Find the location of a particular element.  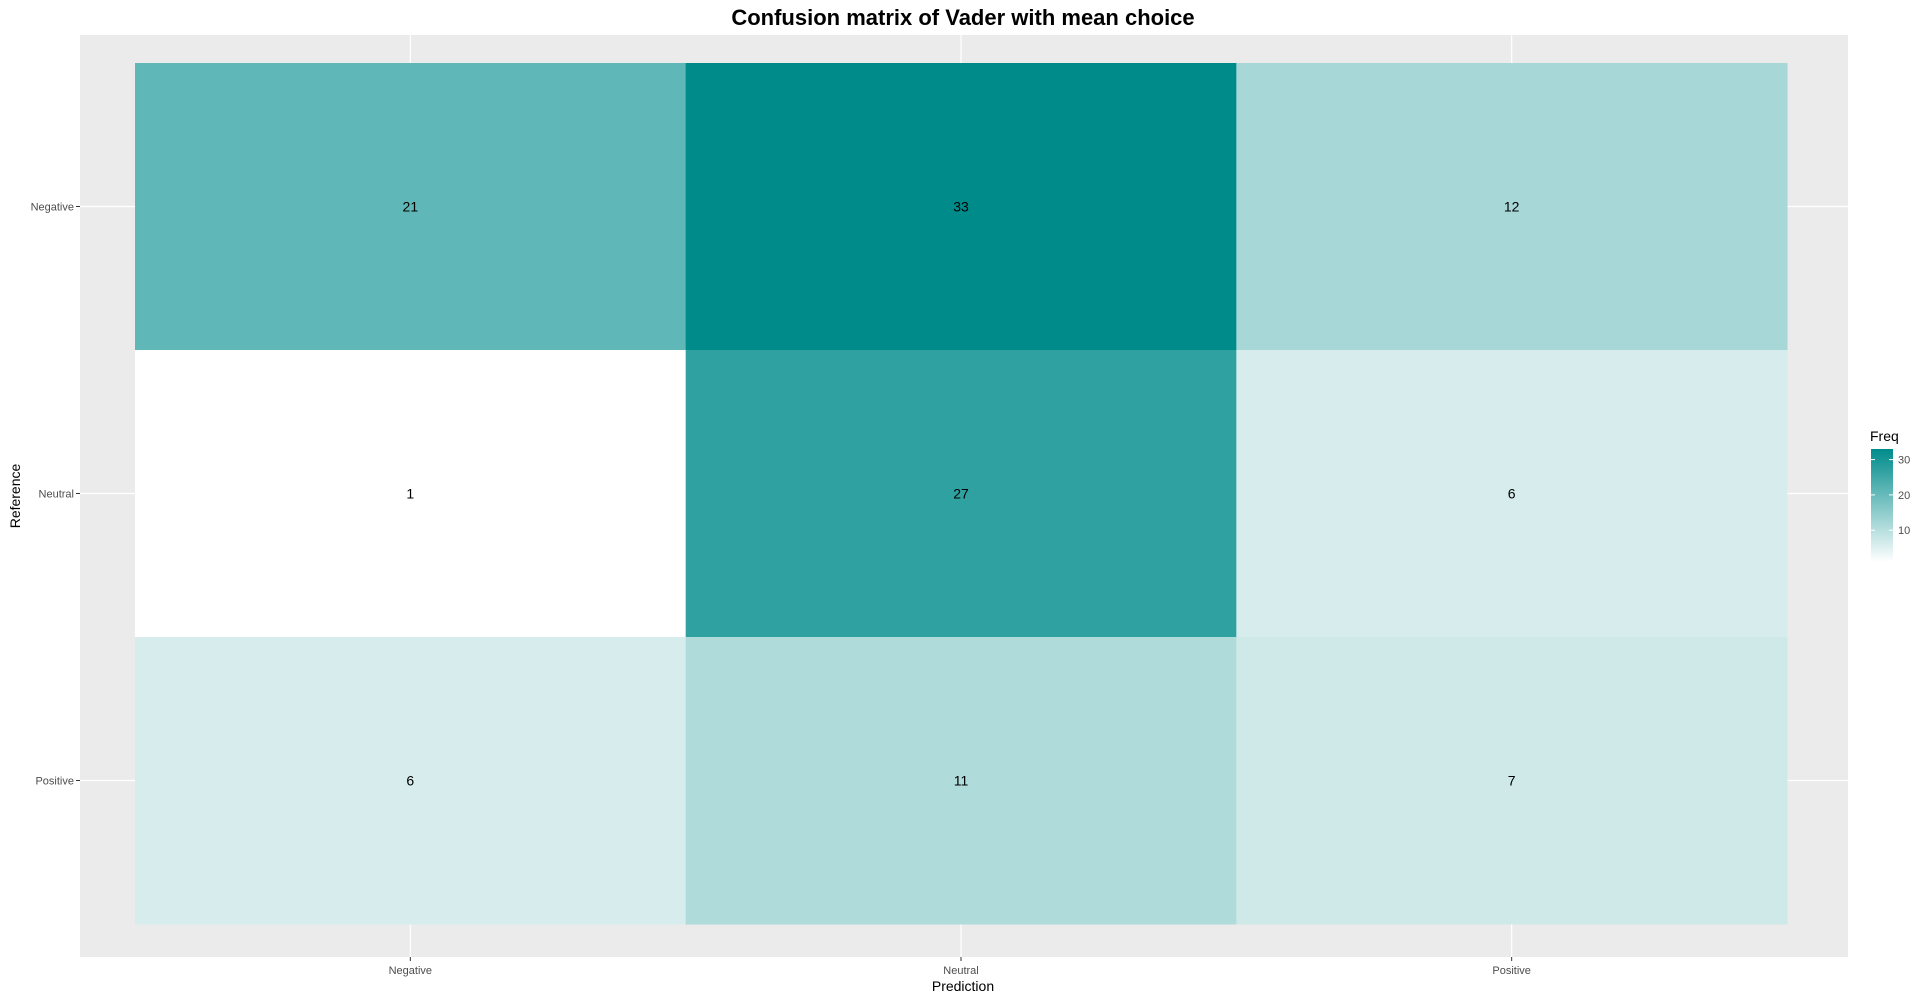

cell-value-neutral-positive: 6 is located at coordinates (1512, 494).